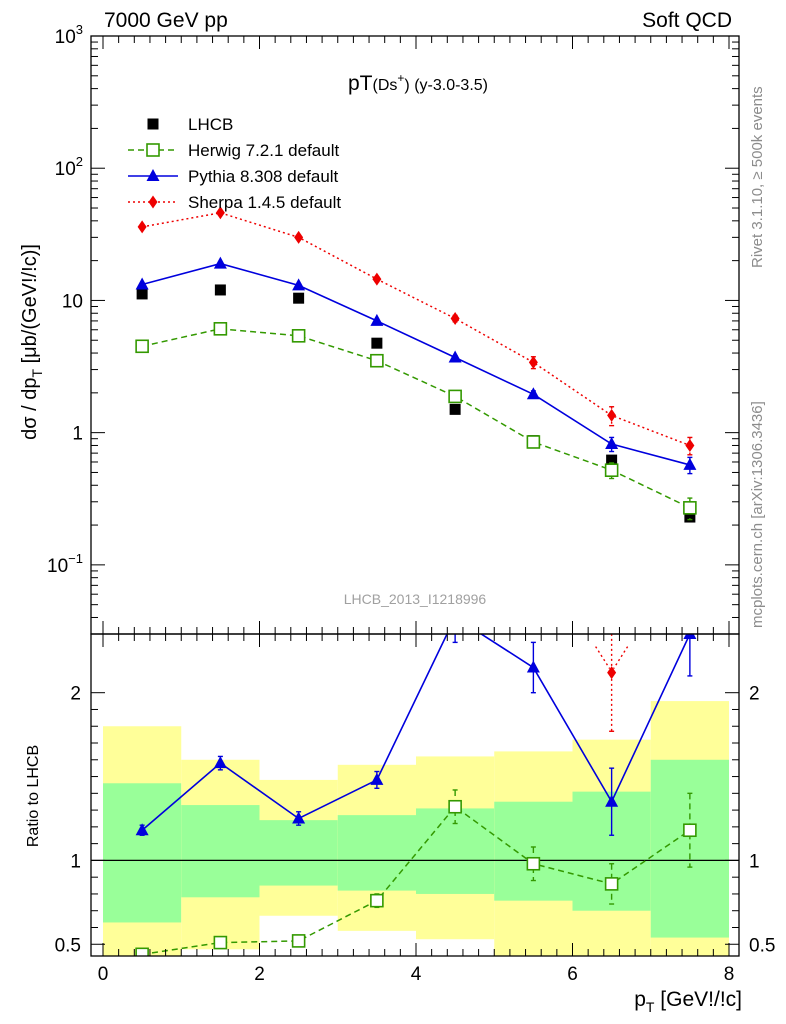 The width and height of the screenshot is (786, 1024). Describe the element at coordinates (30, 306) in the screenshot. I see `main-y-label-b: [μb/(GeV!/!c)]` at that location.